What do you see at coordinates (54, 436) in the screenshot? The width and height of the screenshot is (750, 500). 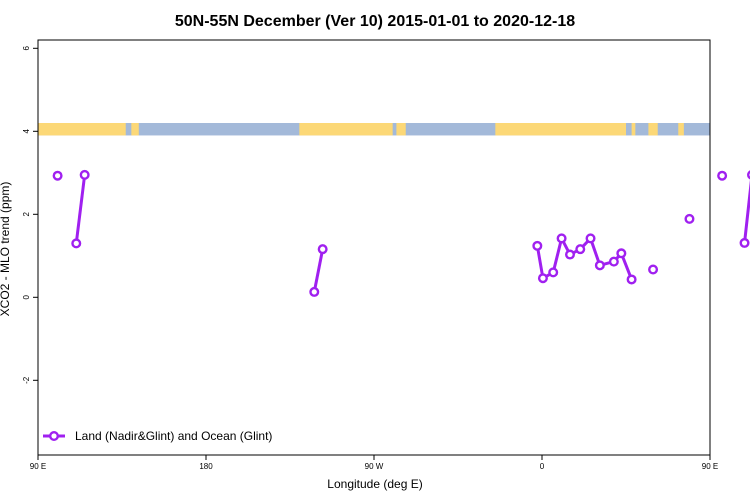 I see `legend-marker` at bounding box center [54, 436].